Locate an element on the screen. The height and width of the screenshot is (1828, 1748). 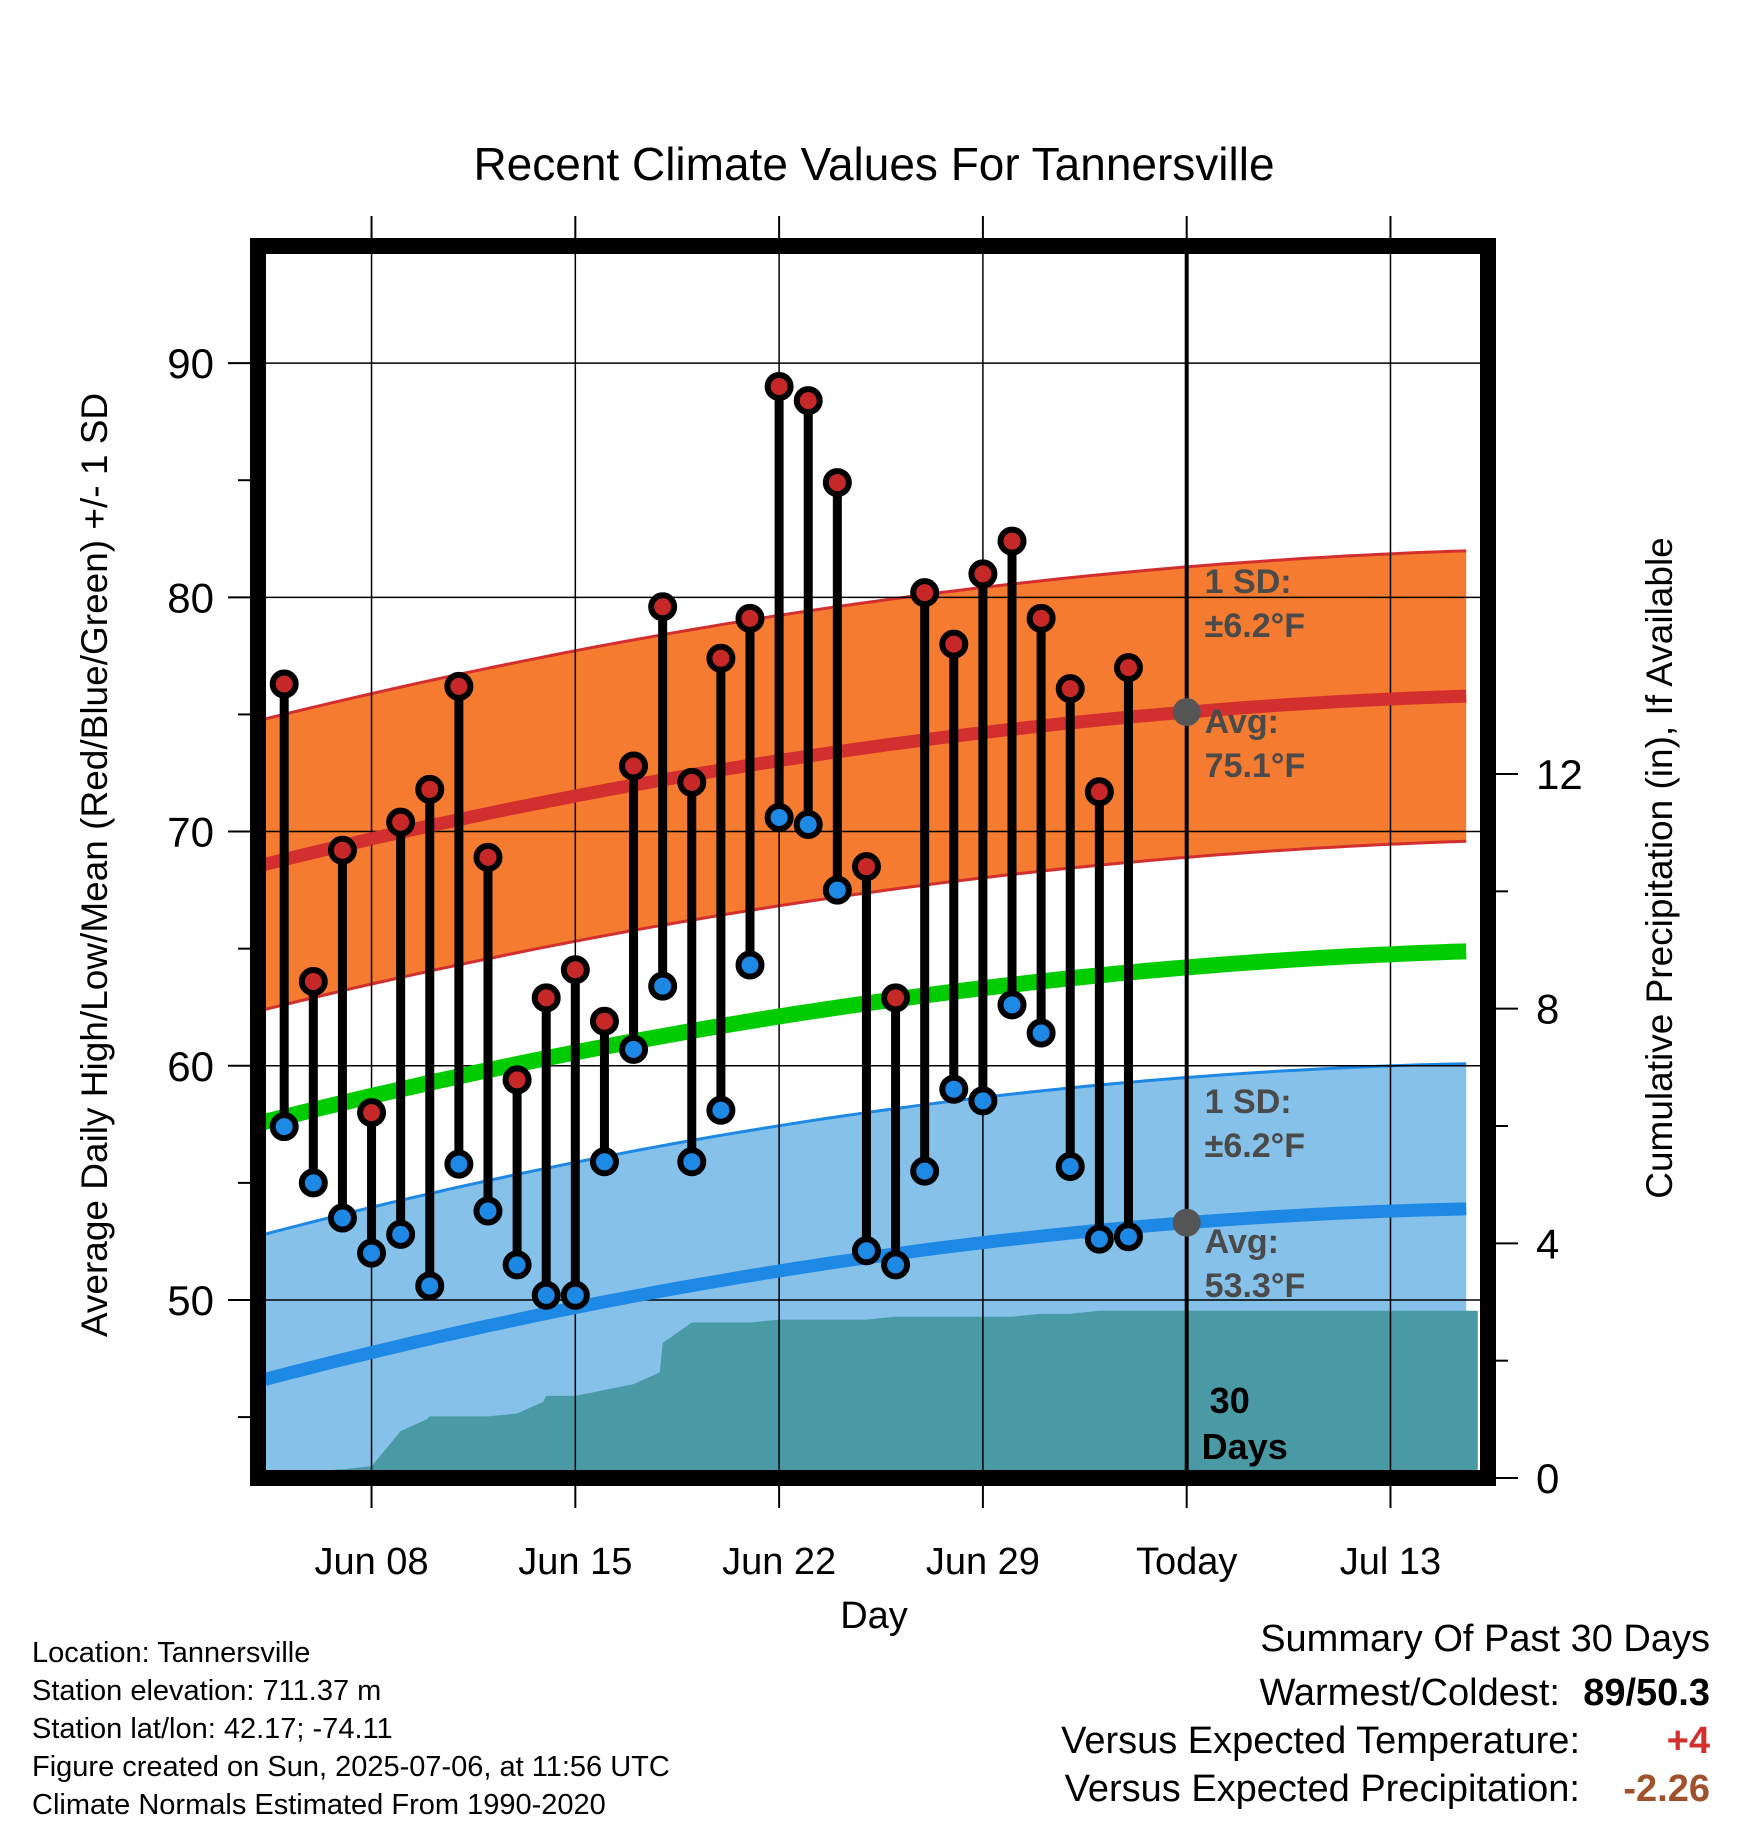
y2-tick-label: 4 is located at coordinates (1547, 1243).